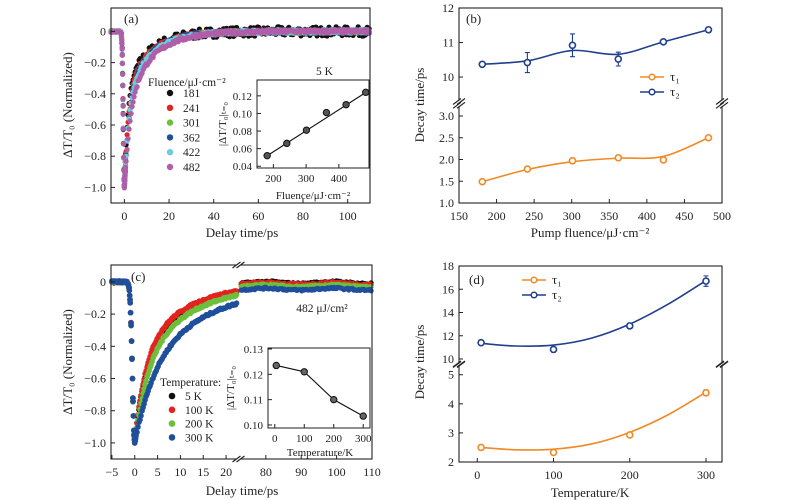  Describe the element at coordinates (243, 150) in the screenshot. I see `inset-a-y-tick-label: 0.06` at that location.